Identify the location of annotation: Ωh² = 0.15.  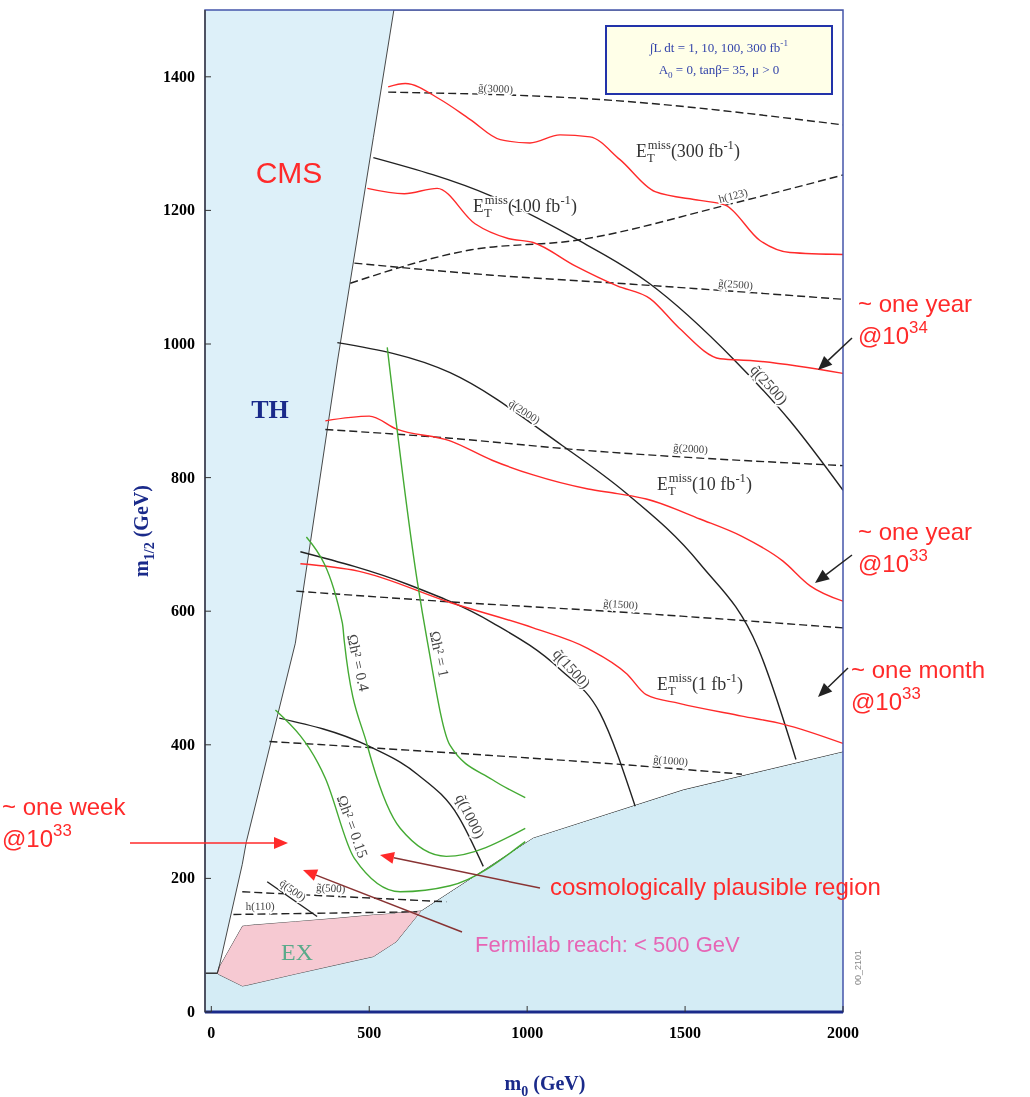
(352, 827).